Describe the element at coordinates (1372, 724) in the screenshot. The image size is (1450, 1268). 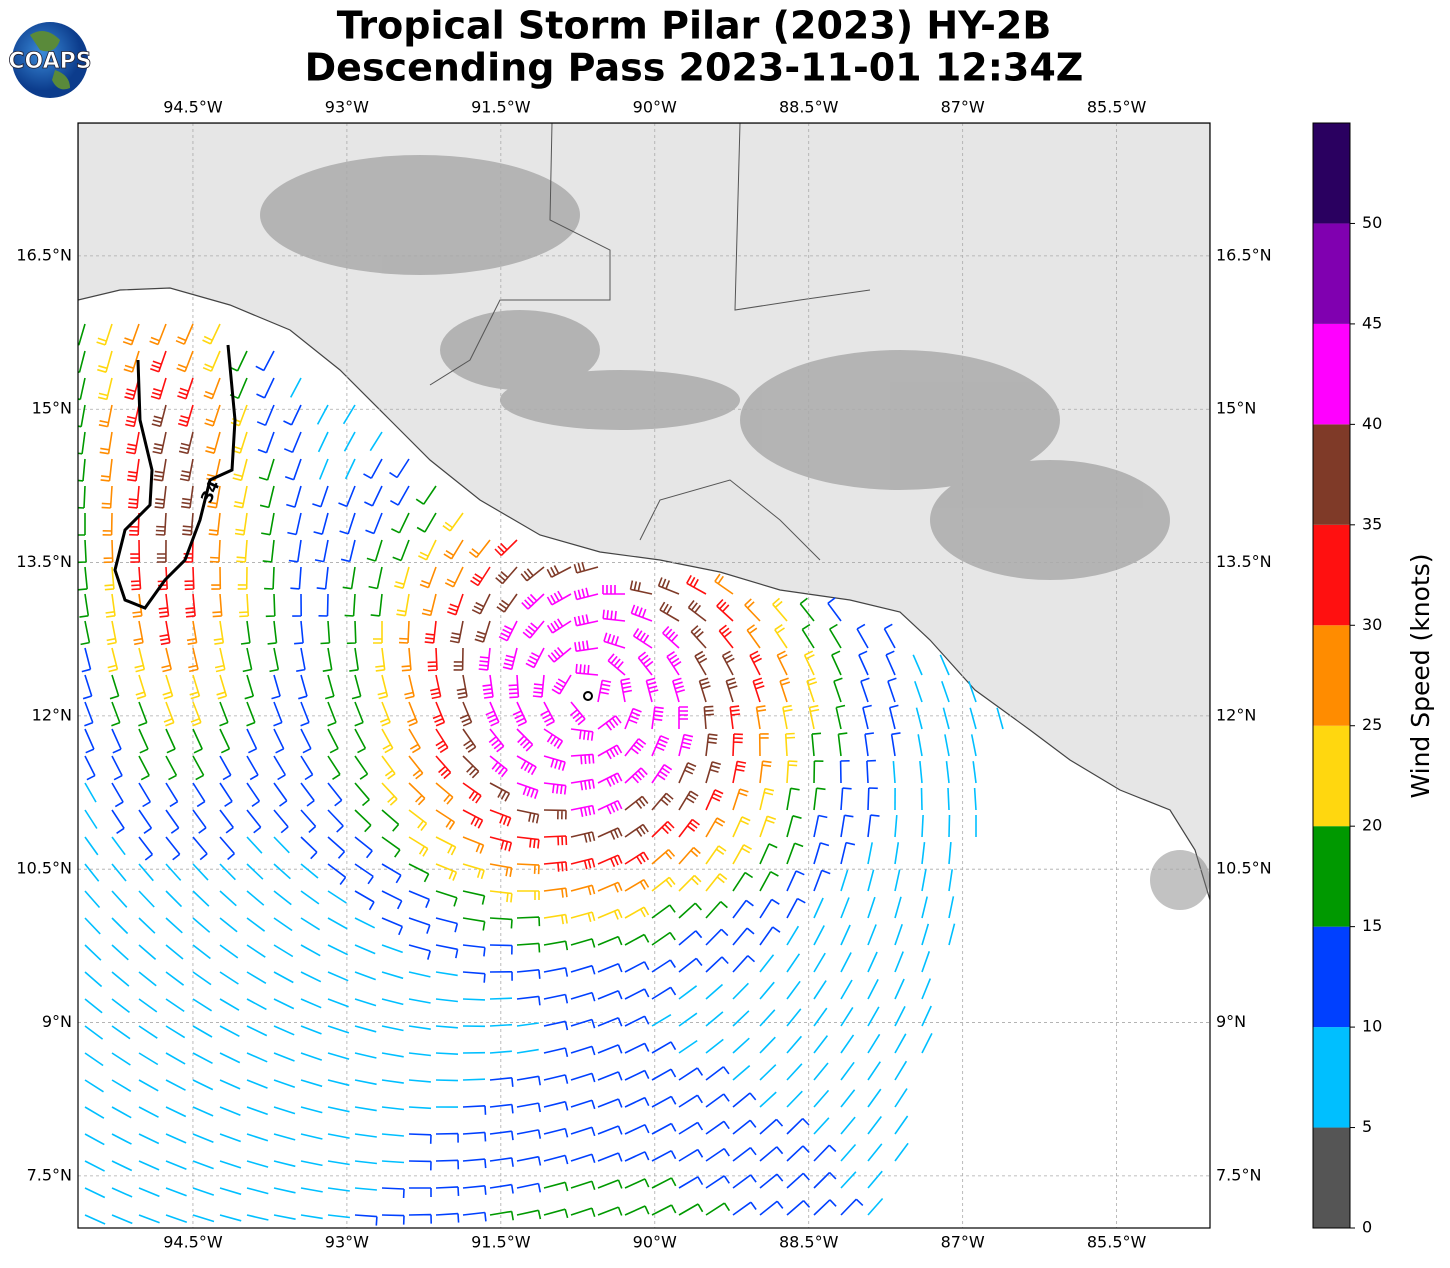
I see `colorbar-tick-label: 25` at that location.